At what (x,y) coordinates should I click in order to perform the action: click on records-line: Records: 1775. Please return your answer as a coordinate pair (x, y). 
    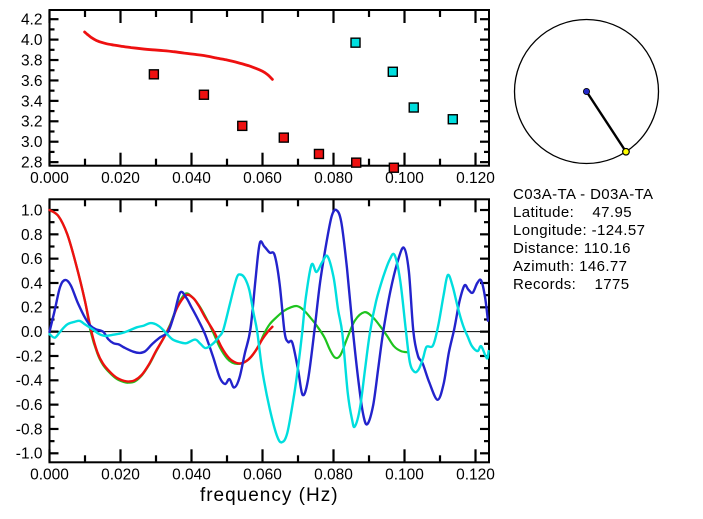
    Looking at the image, I should click on (571, 284).